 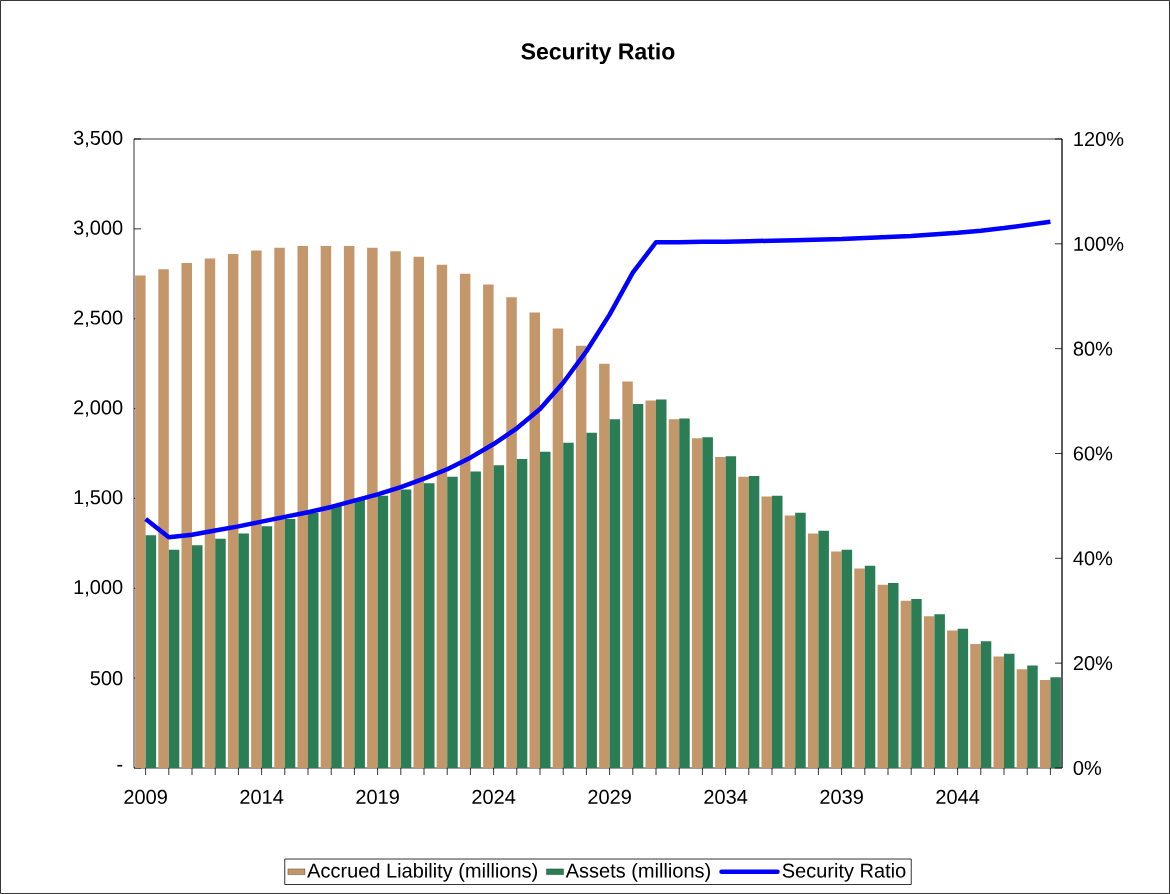 What do you see at coordinates (98, 588) in the screenshot?
I see `y-tick-label: 1,000` at bounding box center [98, 588].